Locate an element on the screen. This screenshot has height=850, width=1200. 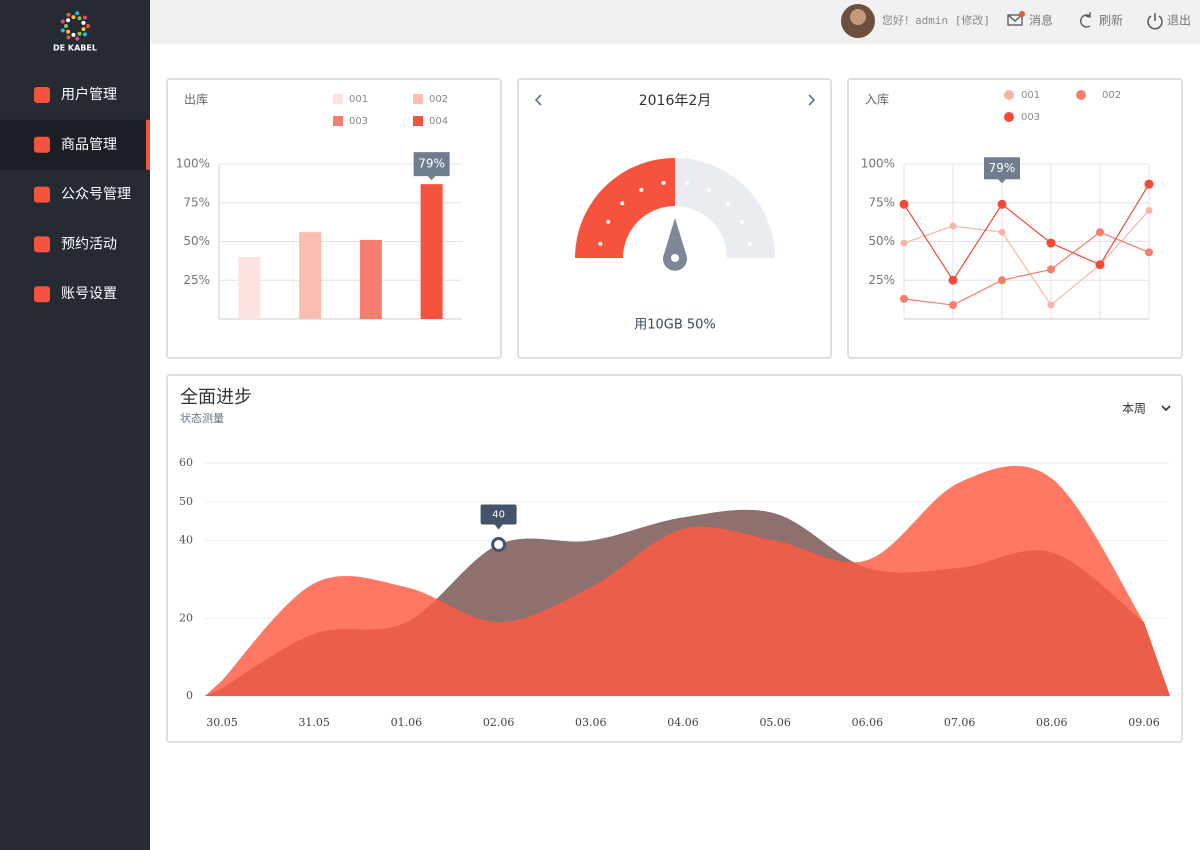
gauge-needle is located at coordinates (675, 244).